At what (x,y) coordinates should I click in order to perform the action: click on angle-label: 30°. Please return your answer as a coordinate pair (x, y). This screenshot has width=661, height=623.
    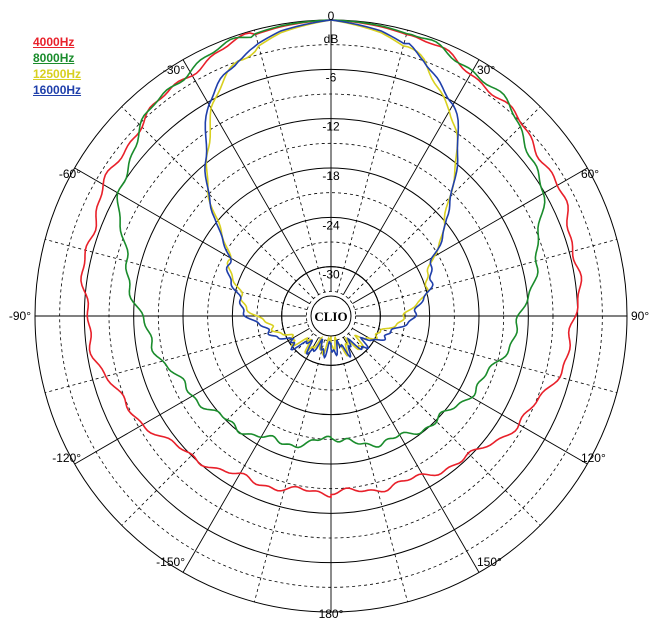
    Looking at the image, I should click on (486, 70).